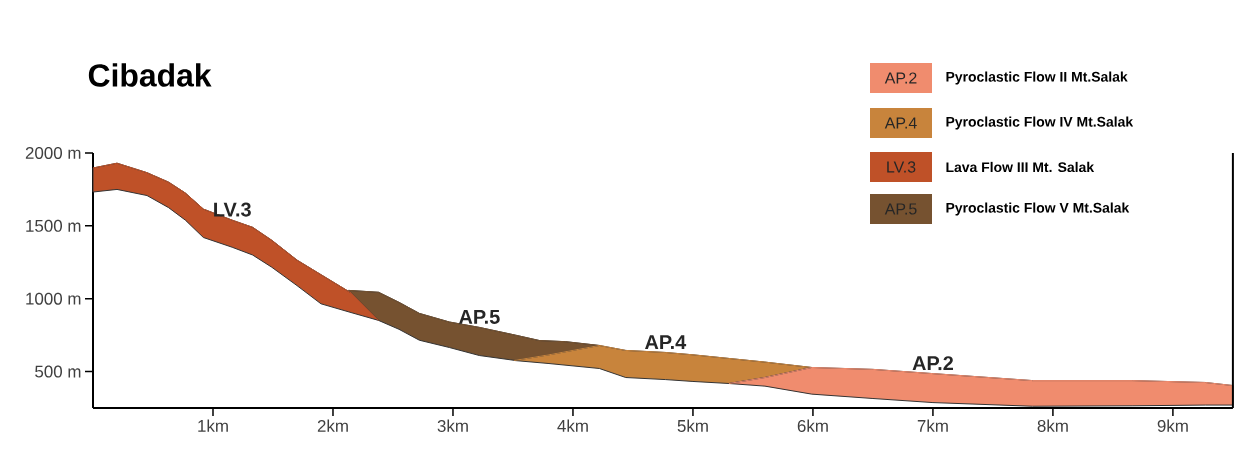  I want to click on chart-title: Cibadak, so click(150, 75).